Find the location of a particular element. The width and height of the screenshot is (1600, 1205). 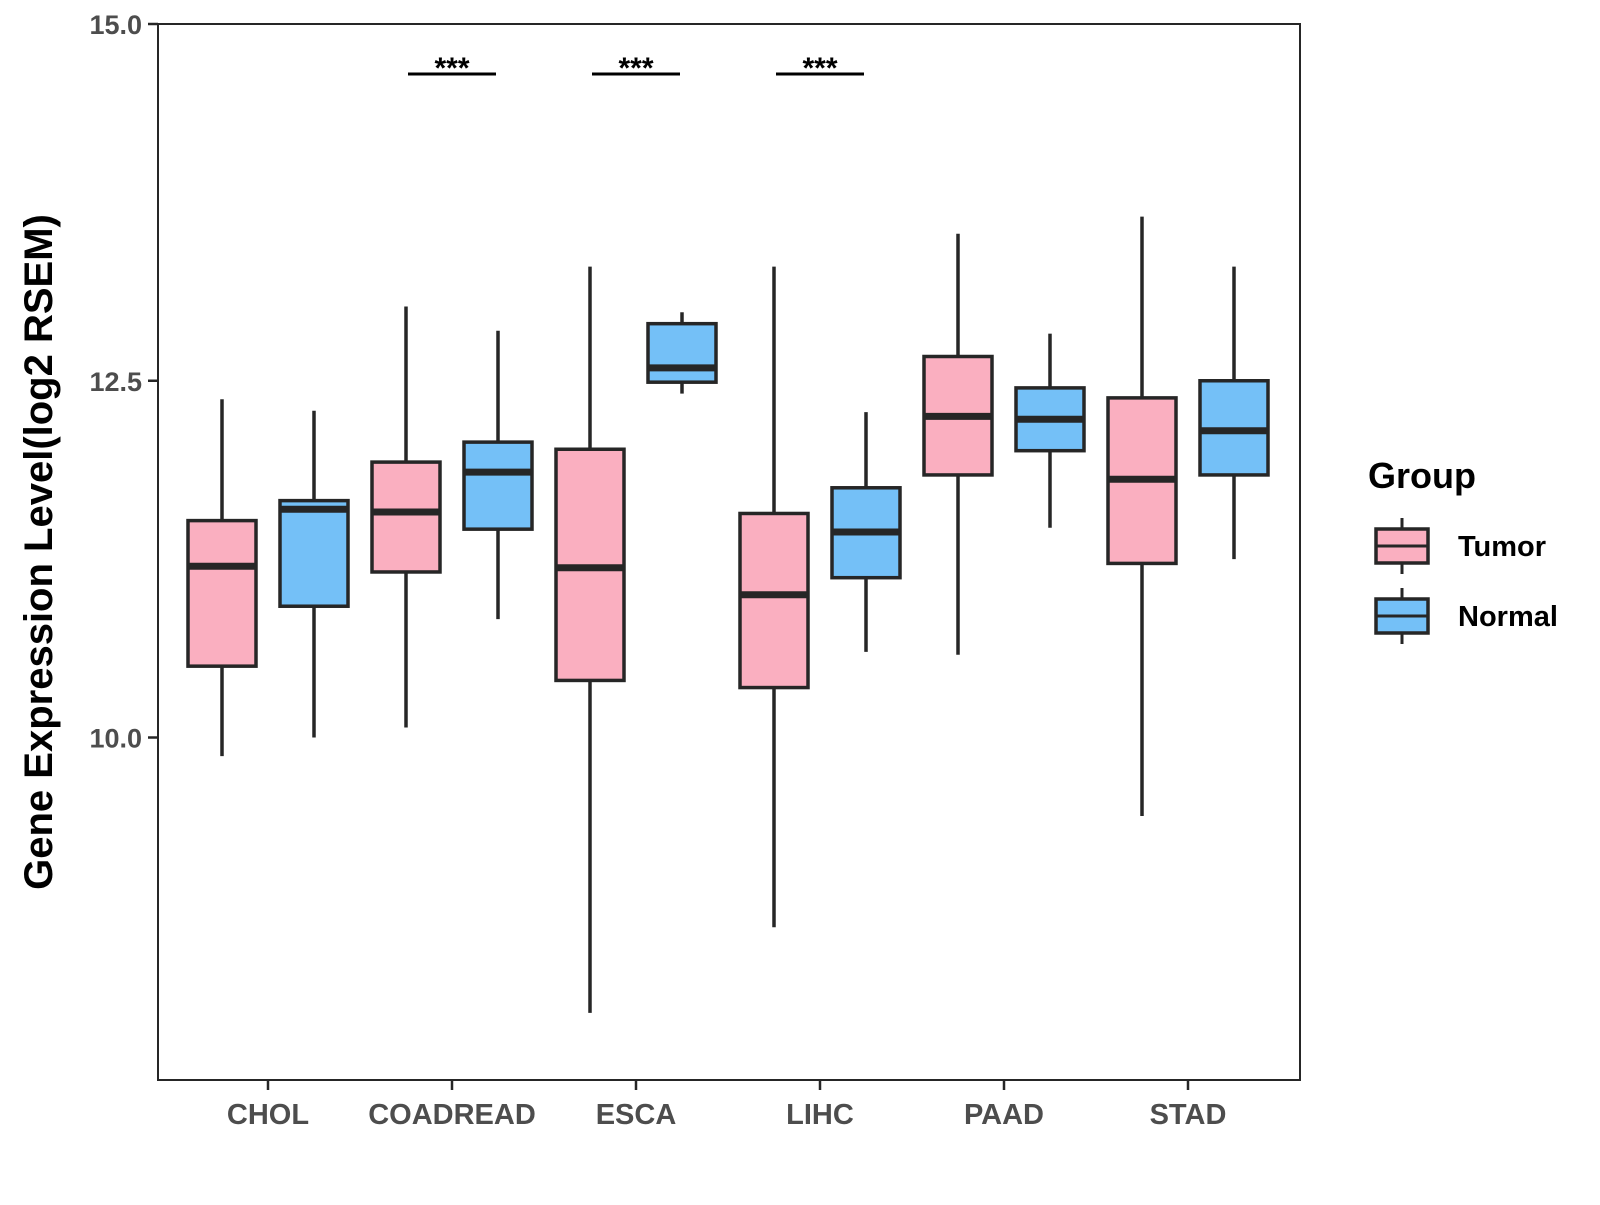

box-normal-coadread is located at coordinates (498, 475).